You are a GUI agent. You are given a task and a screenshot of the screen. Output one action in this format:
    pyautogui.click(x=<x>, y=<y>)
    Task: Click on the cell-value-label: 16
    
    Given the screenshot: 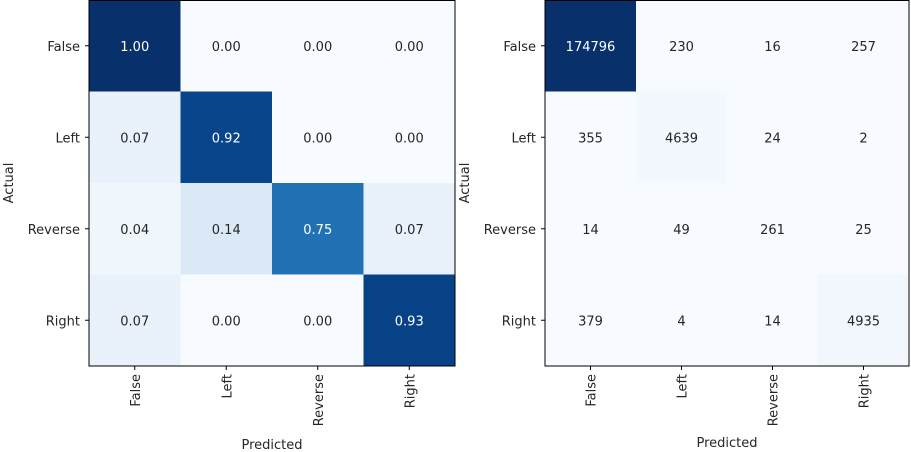 What is the action you would take?
    pyautogui.click(x=772, y=47)
    